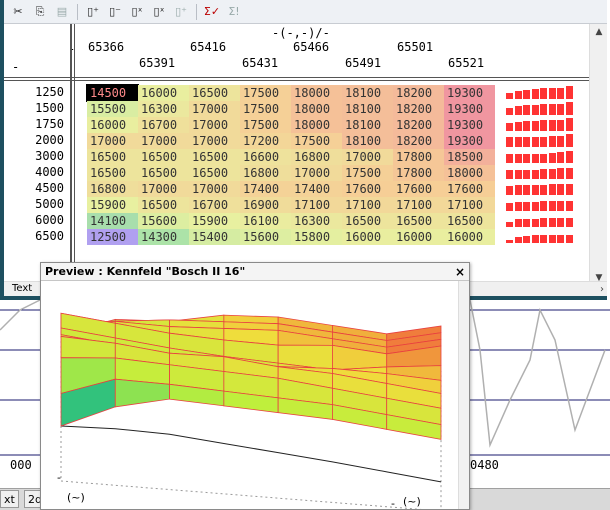 This screenshot has height=510, width=610. What do you see at coordinates (93, 11) in the screenshot?
I see `insert-row-icon: ▯⁺` at bounding box center [93, 11].